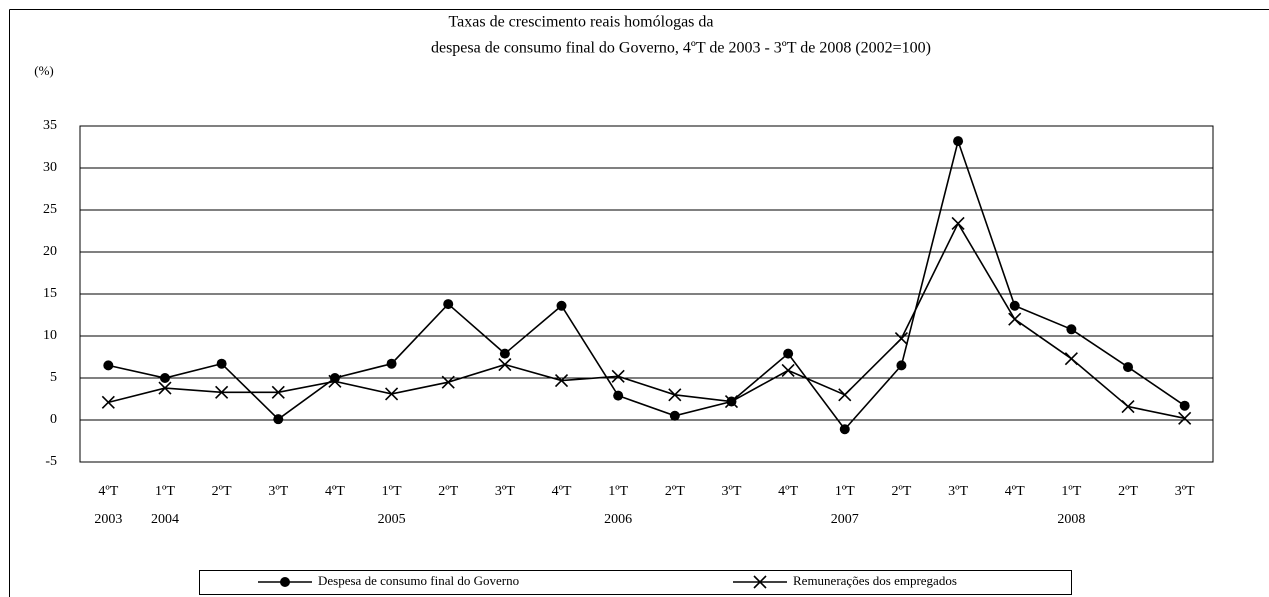  Describe the element at coordinates (50, 335) in the screenshot. I see `y-tick-label: 10` at that location.